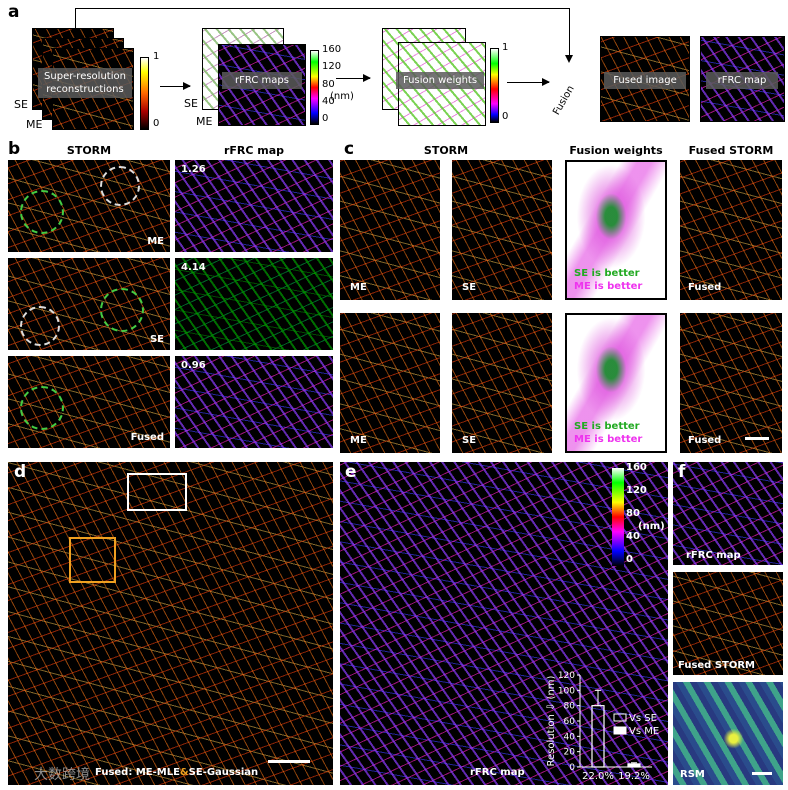 This screenshot has height=790, width=788. I want to click on score: 4.14, so click(193, 267).